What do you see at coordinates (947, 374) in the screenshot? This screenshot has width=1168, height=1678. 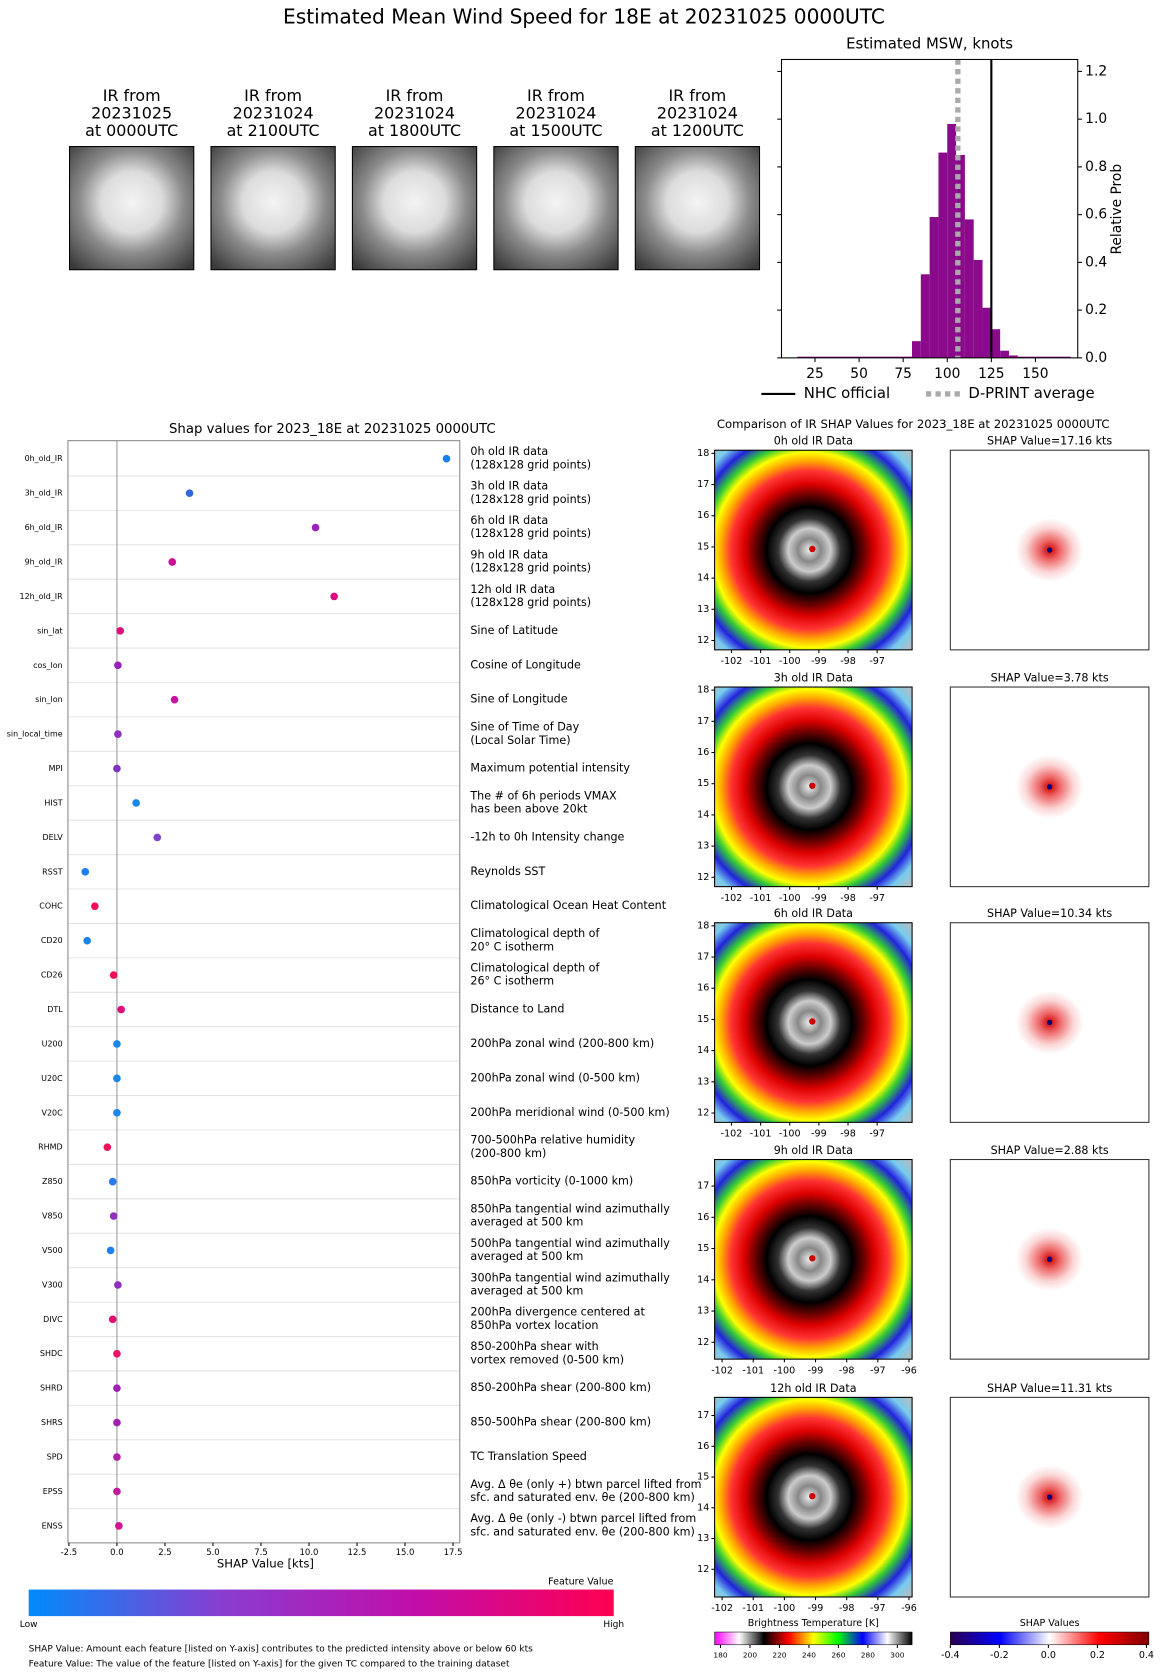 I see `x-tick-label: 100` at bounding box center [947, 374].